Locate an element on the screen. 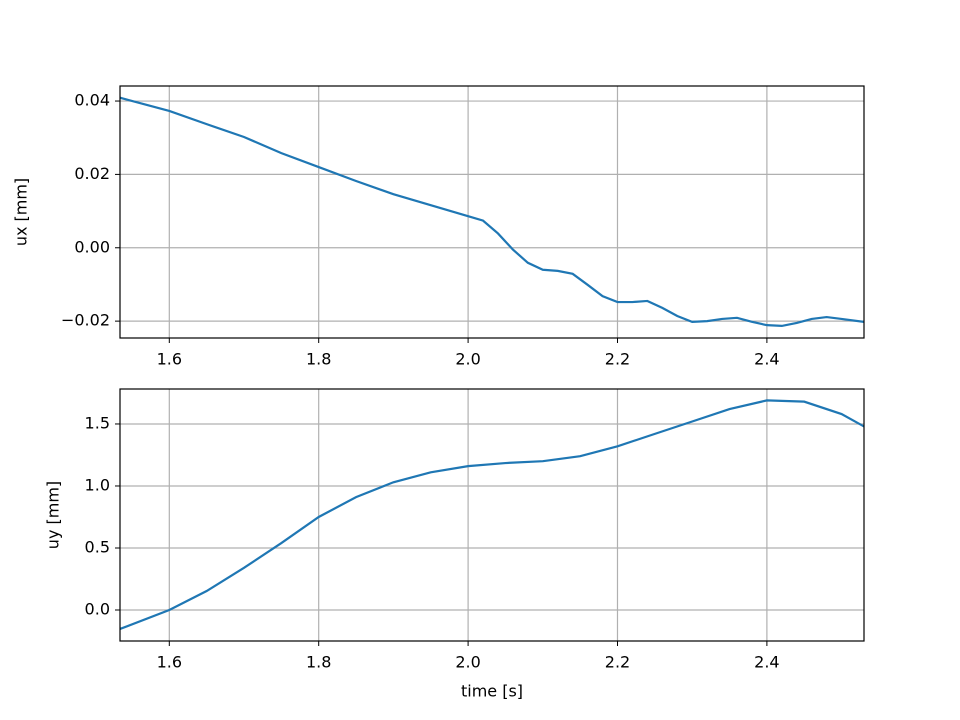 This screenshot has width=960, height=720. y-tick-label: 1.5 is located at coordinates (97, 422).